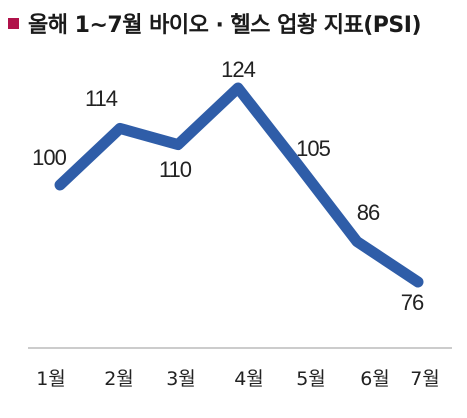  I want to click on x-tick-label: 6월, so click(375, 379).